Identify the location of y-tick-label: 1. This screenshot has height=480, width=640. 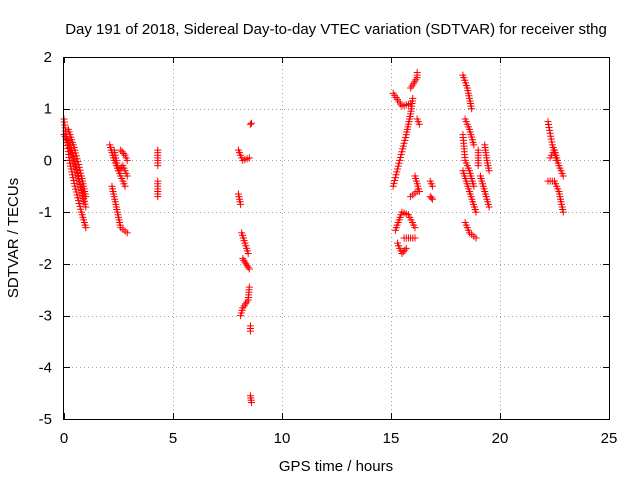
(48, 109).